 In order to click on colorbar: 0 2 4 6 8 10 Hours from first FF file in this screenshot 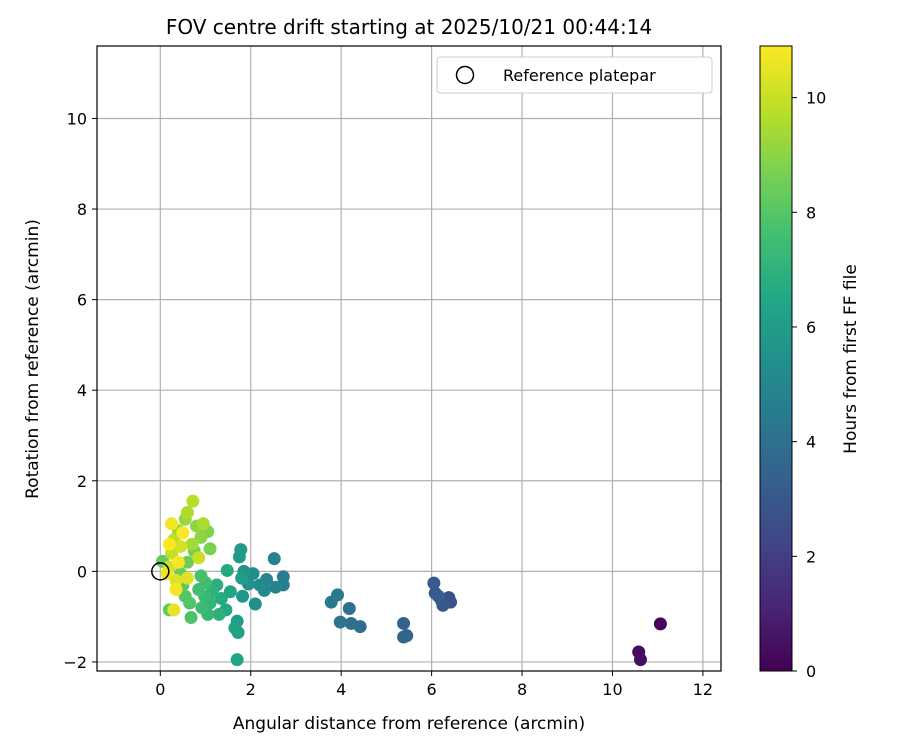, I will do `click(810, 363)`.